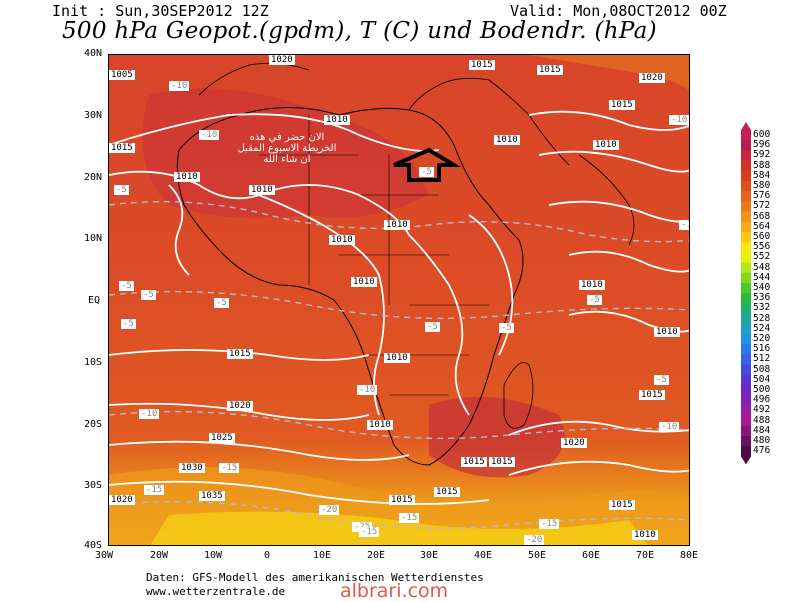 The width and height of the screenshot is (800, 602). I want to click on arabia-coastline, so click(606, 200).